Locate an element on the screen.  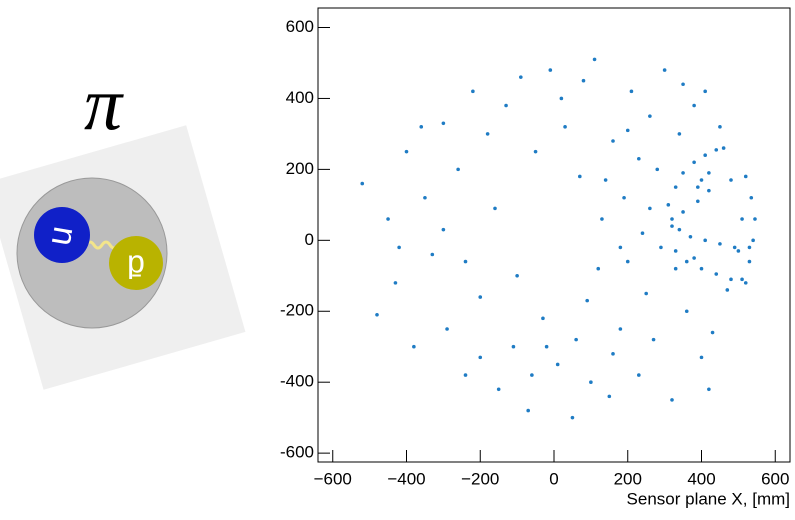
quark-d is located at coordinates (136, 263).